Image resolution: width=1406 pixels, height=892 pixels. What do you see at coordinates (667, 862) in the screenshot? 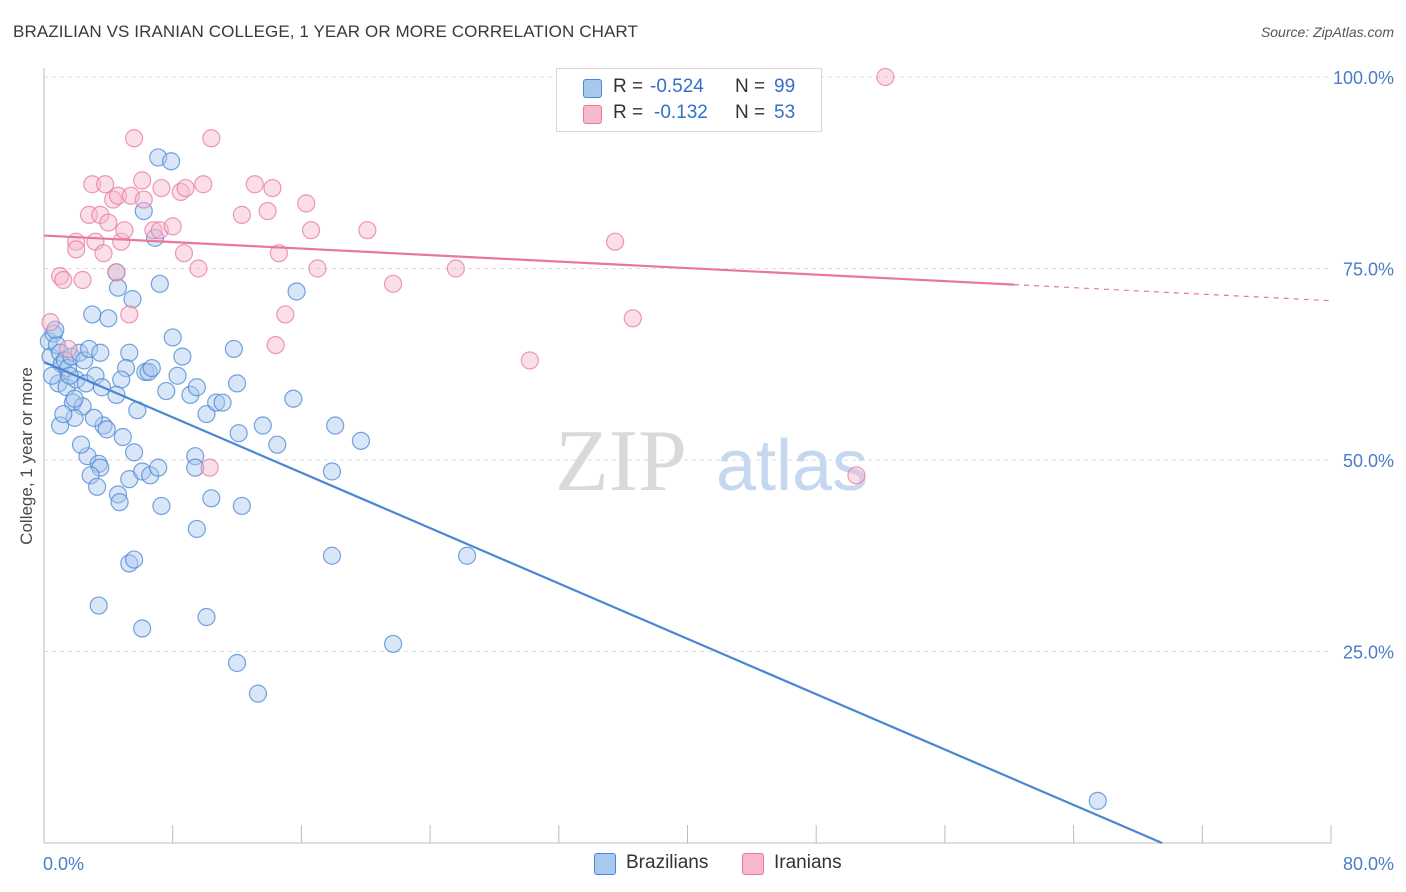
I see `bottom-legend-label: Brazilians` at bounding box center [667, 862].